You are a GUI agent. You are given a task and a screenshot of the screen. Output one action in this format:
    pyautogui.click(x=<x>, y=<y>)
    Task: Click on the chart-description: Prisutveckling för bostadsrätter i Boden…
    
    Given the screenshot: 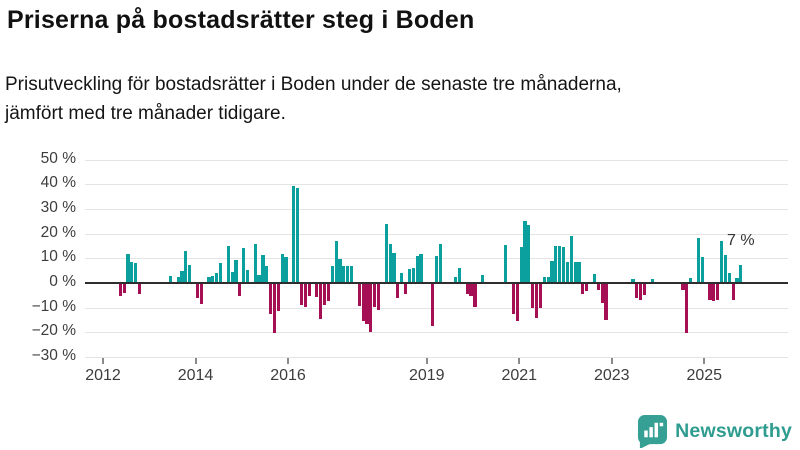 What is the action you would take?
    pyautogui.click(x=313, y=99)
    